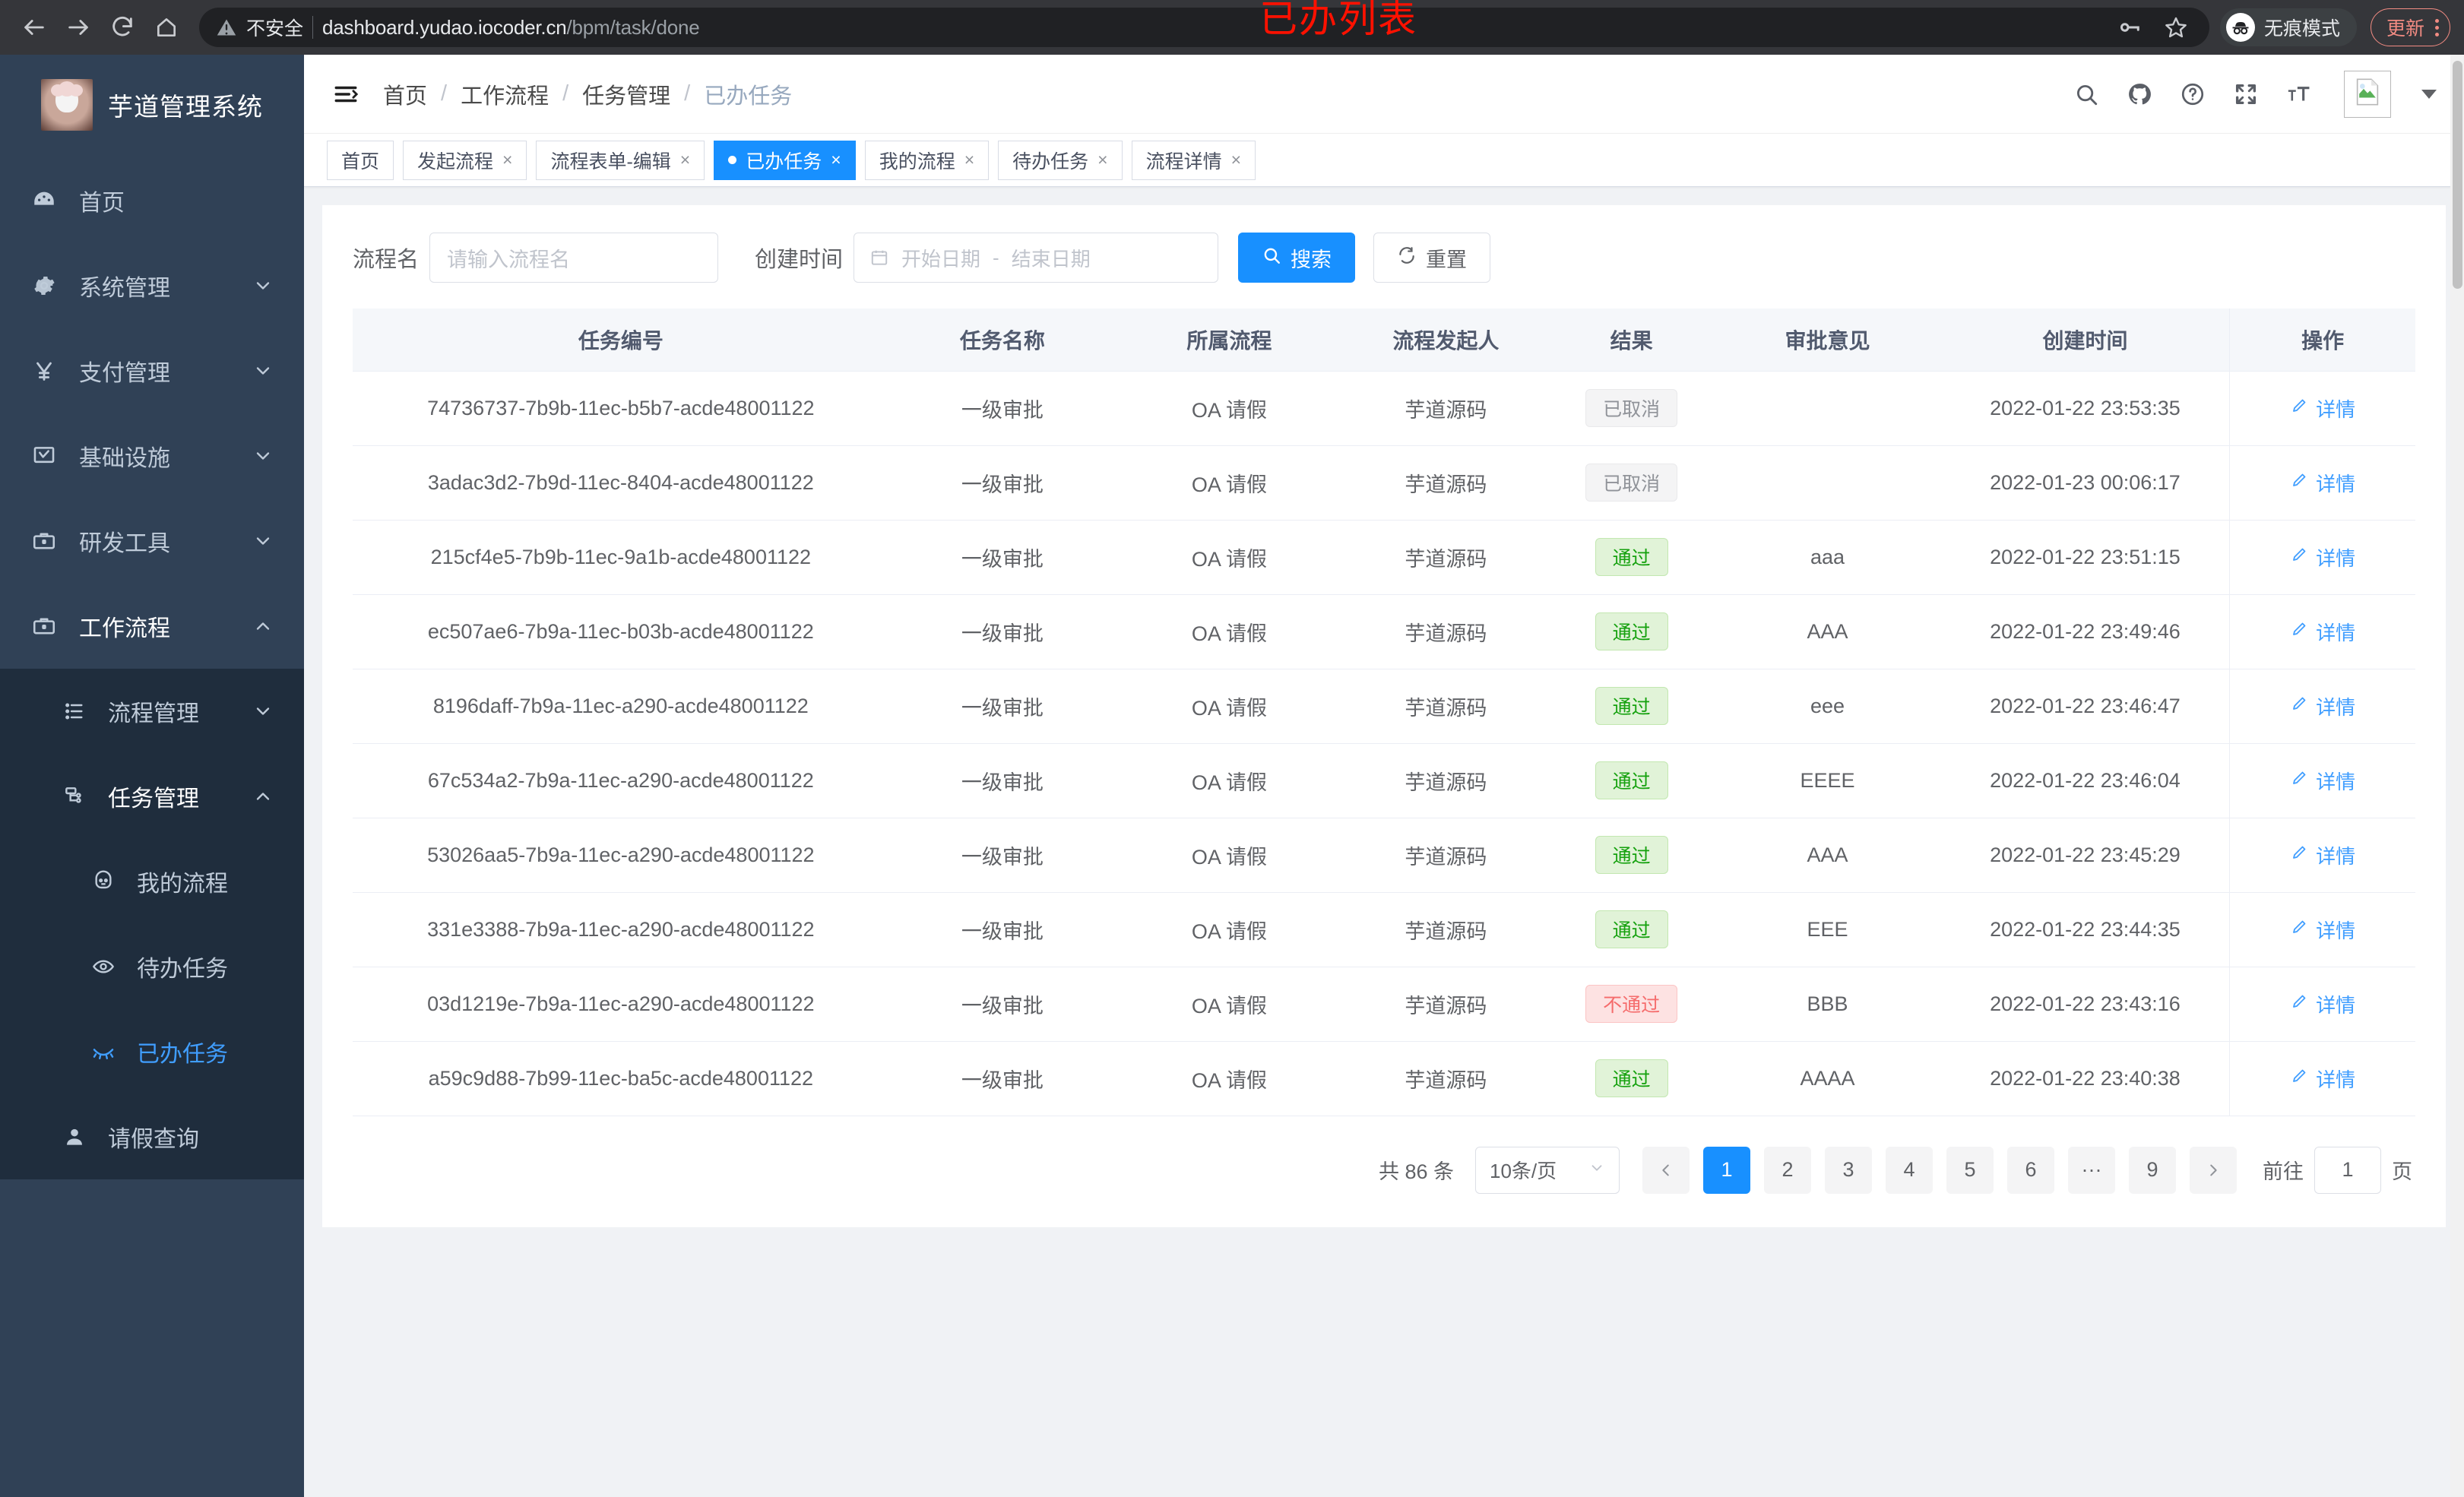 The image size is (2464, 1497). What do you see at coordinates (360, 160) in the screenshot?
I see `tab-home: 首页` at bounding box center [360, 160].